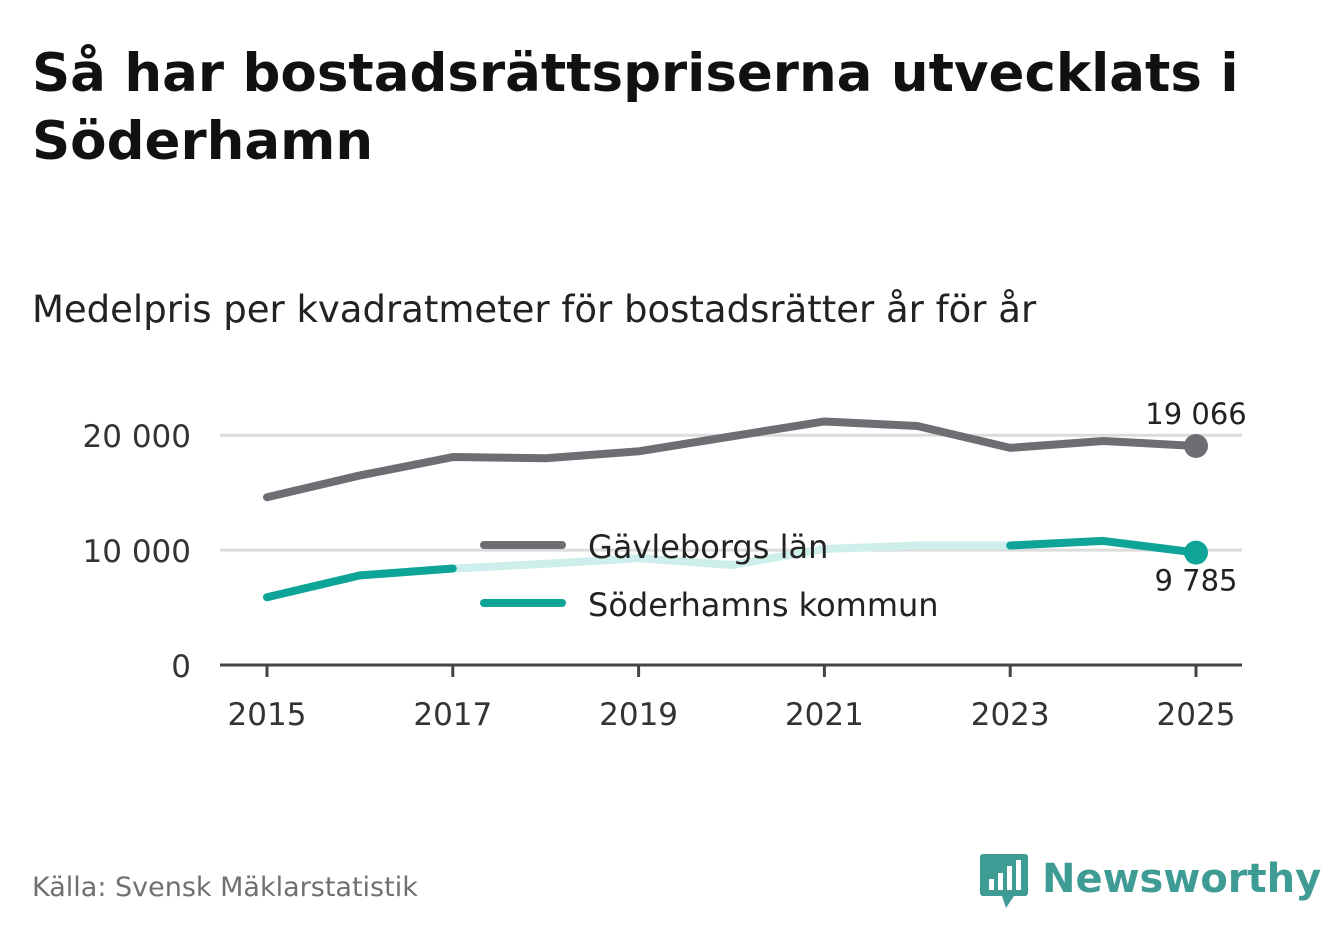 Image resolution: width=1322 pixels, height=939 pixels. What do you see at coordinates (731, 459) in the screenshot?
I see `series-line-gavleborg` at bounding box center [731, 459].